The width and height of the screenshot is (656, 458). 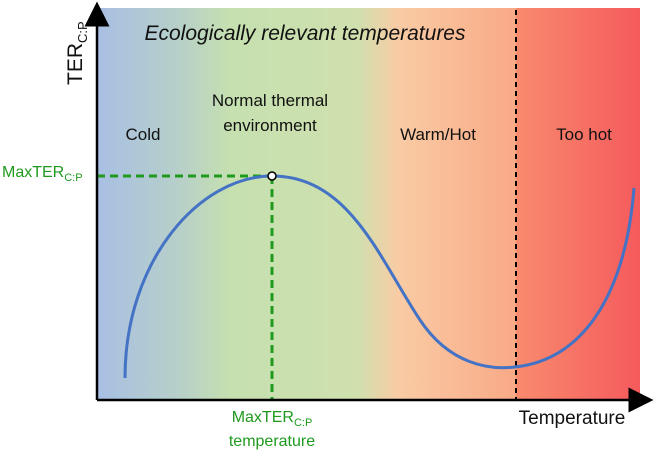 What do you see at coordinates (33, 172) in the screenshot?
I see `max-y-main: MaxTER` at bounding box center [33, 172].